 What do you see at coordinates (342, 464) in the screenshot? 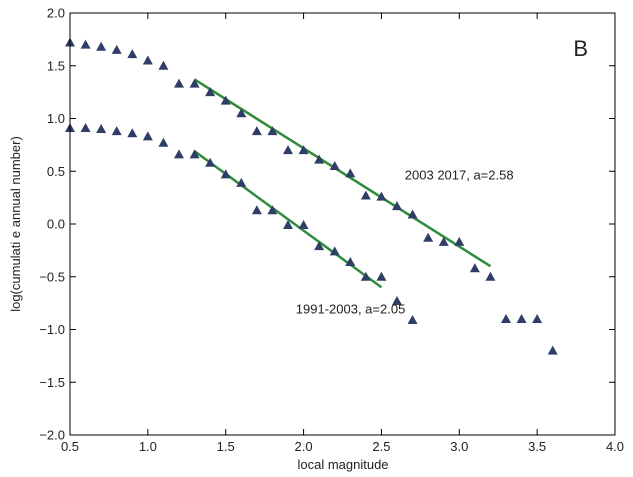
I see `x-axis-label: local magnitude` at bounding box center [342, 464].